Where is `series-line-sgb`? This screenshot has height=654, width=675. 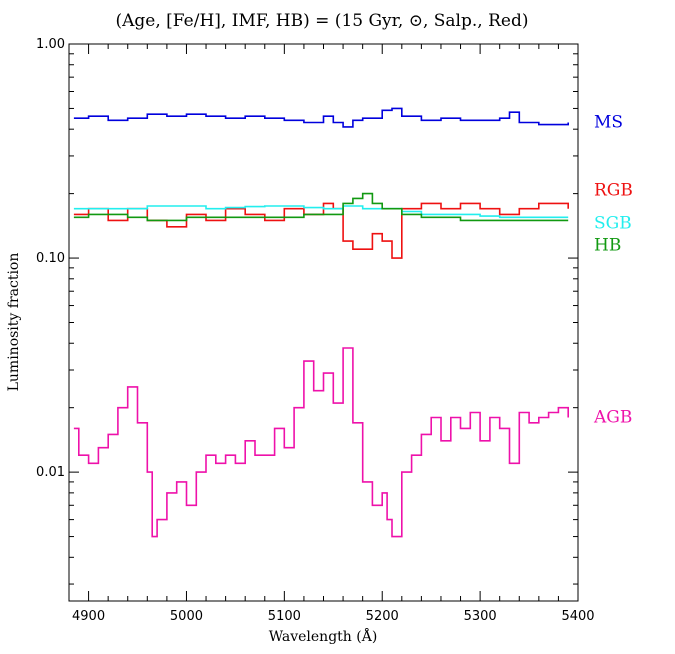
series-line-sgb is located at coordinates (321, 212).